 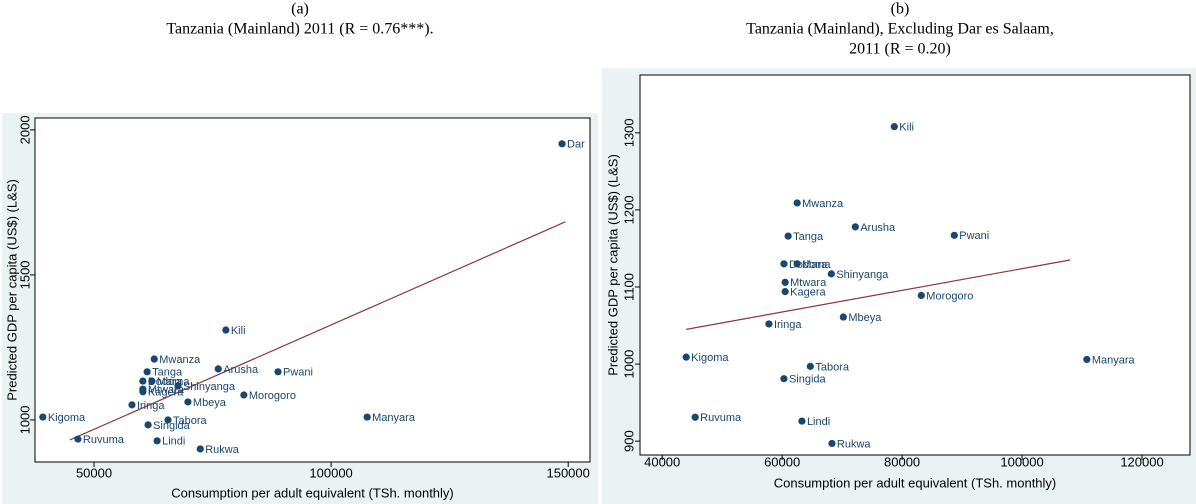 I want to click on fit-line, so click(x=878, y=294).